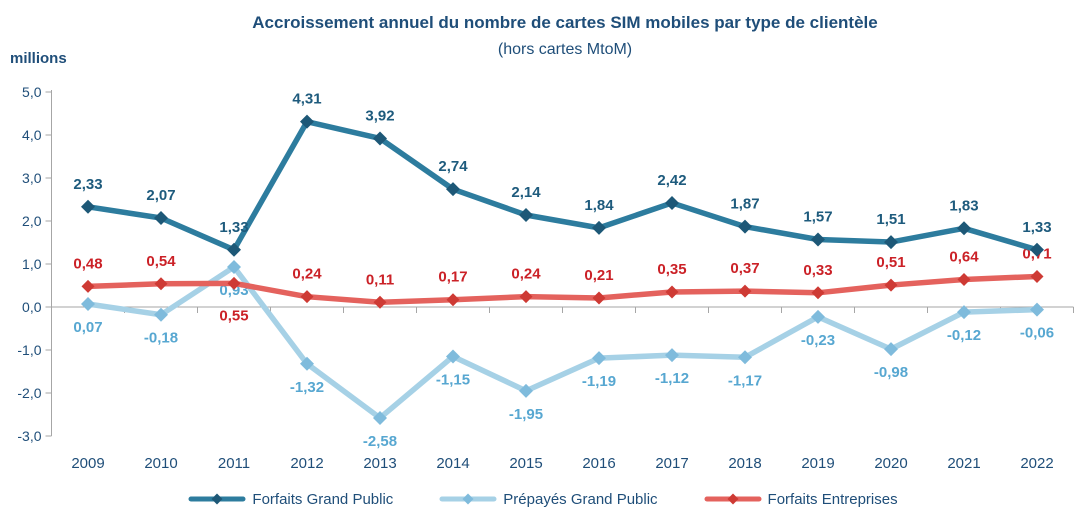  Describe the element at coordinates (890, 262) in the screenshot. I see `data-point-label: 0,51` at that location.